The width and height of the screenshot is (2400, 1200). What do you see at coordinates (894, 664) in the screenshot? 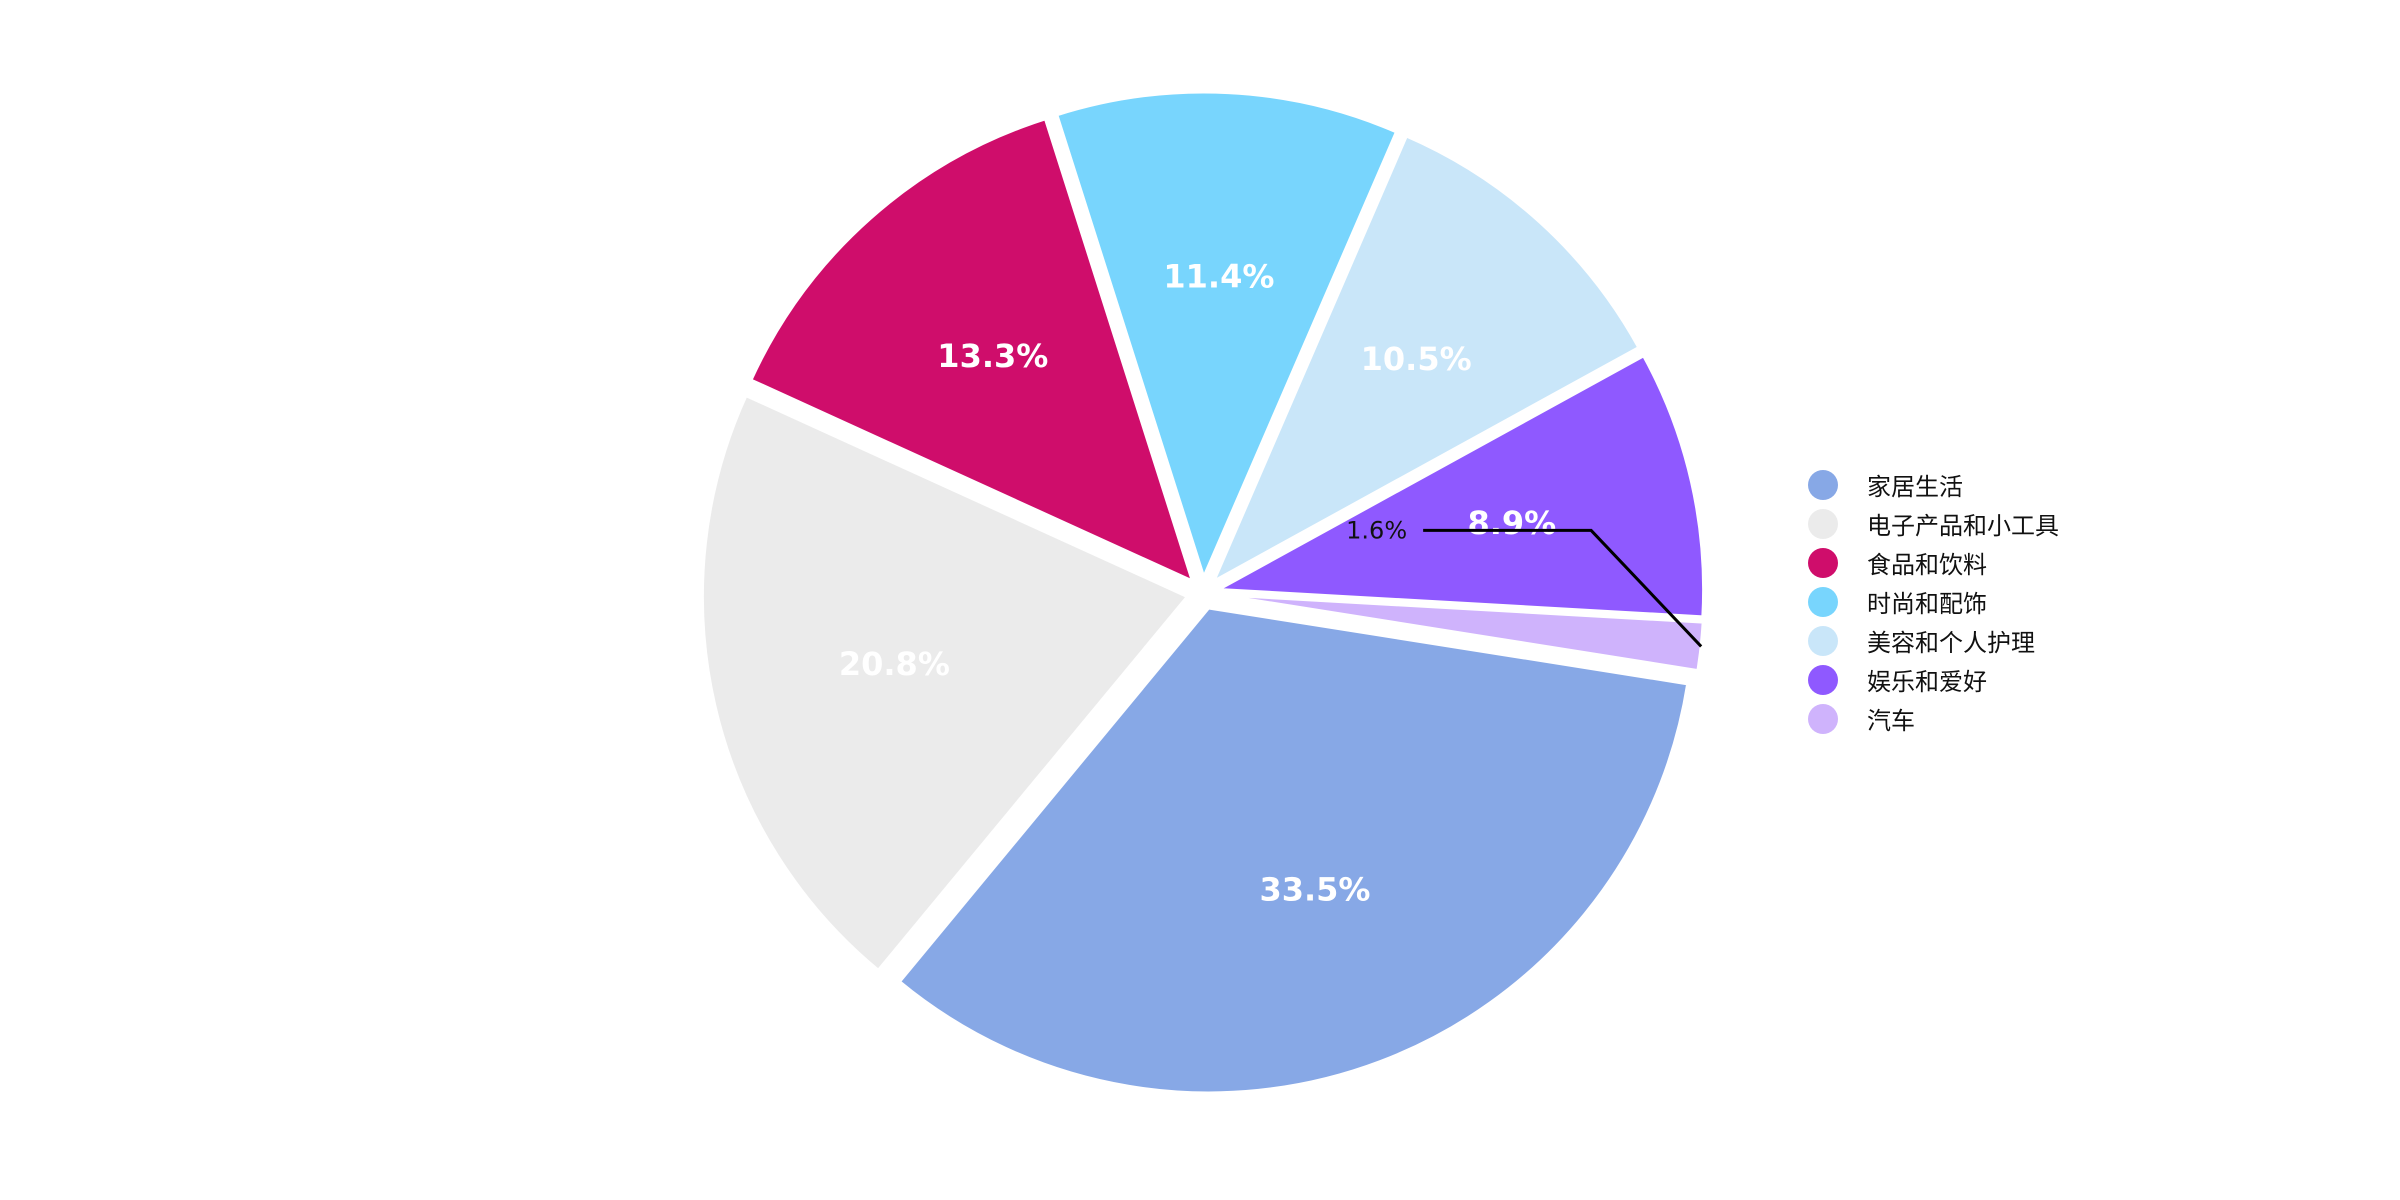
I see `slice-value-label: 20.8%` at bounding box center [894, 664].